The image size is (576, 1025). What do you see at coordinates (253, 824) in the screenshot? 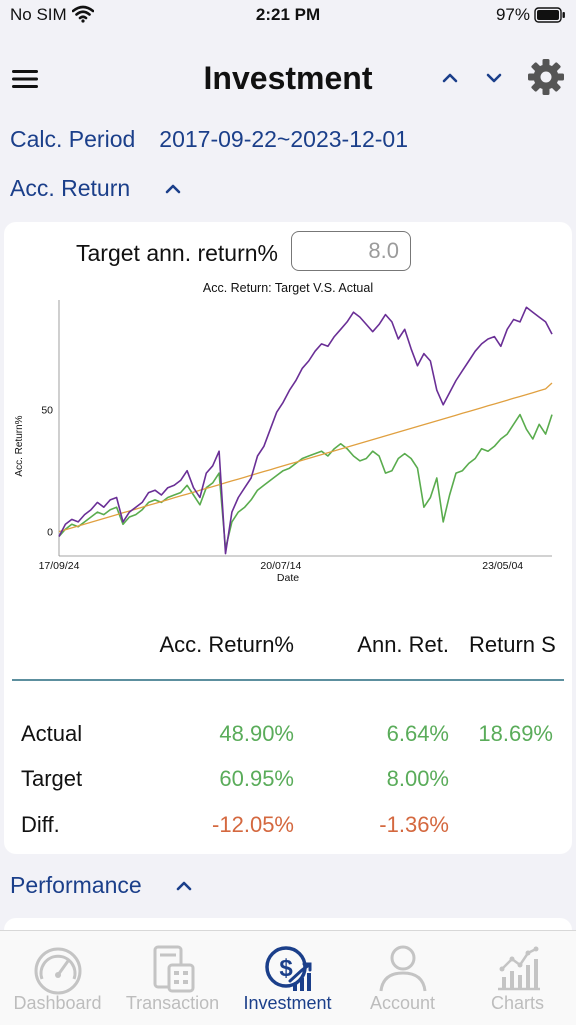
I see `diff-acc-return: -12.05%` at bounding box center [253, 824].